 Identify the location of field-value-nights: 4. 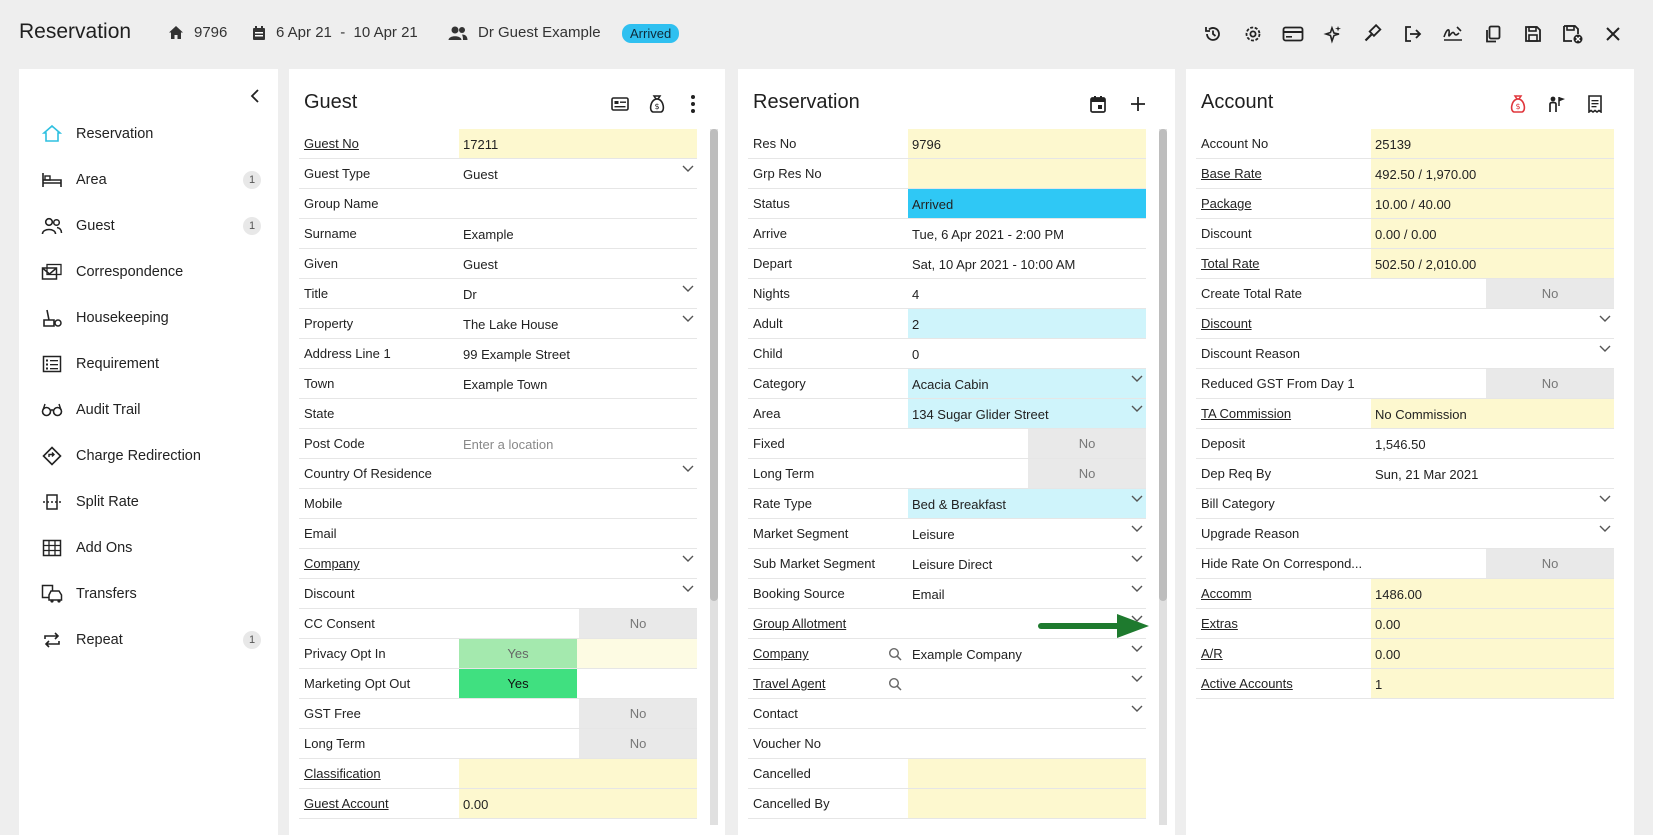
(1027, 293).